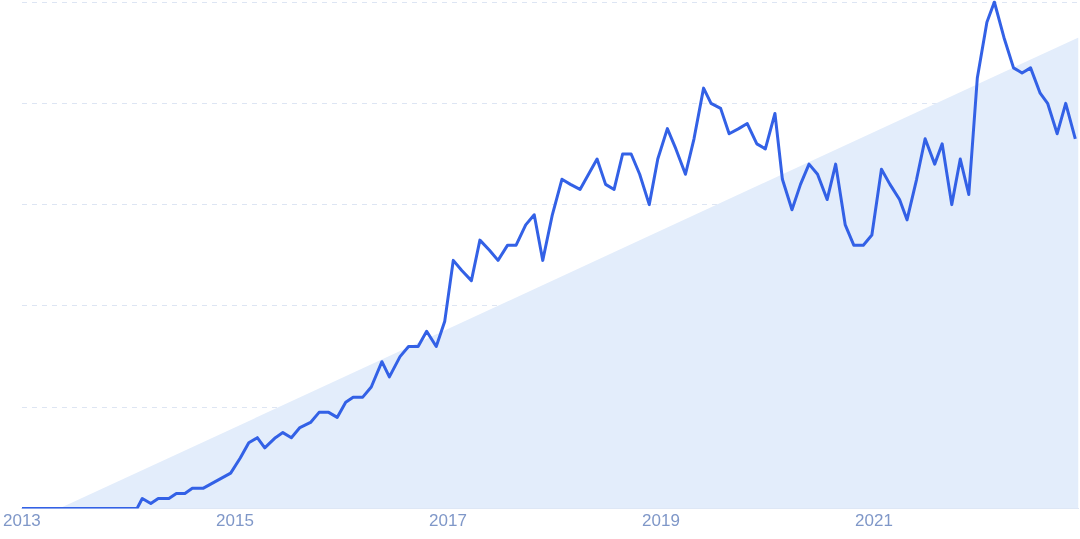 The height and width of the screenshot is (539, 1080). I want to click on x-tick-label: 2021, so click(874, 521).